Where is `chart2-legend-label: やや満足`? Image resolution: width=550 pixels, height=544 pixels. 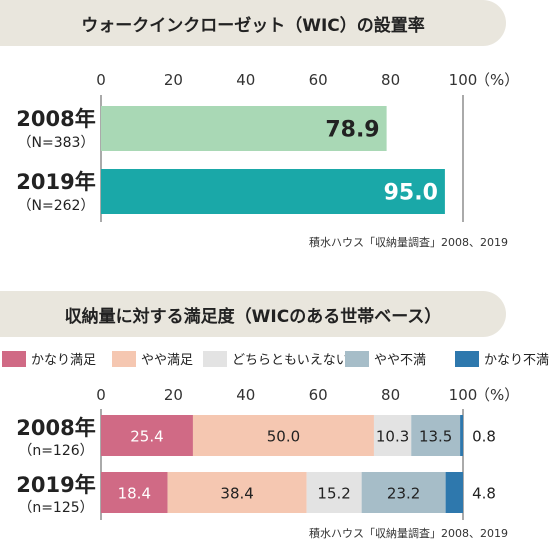
chart2-legend-label: やや満足 is located at coordinates (167, 360).